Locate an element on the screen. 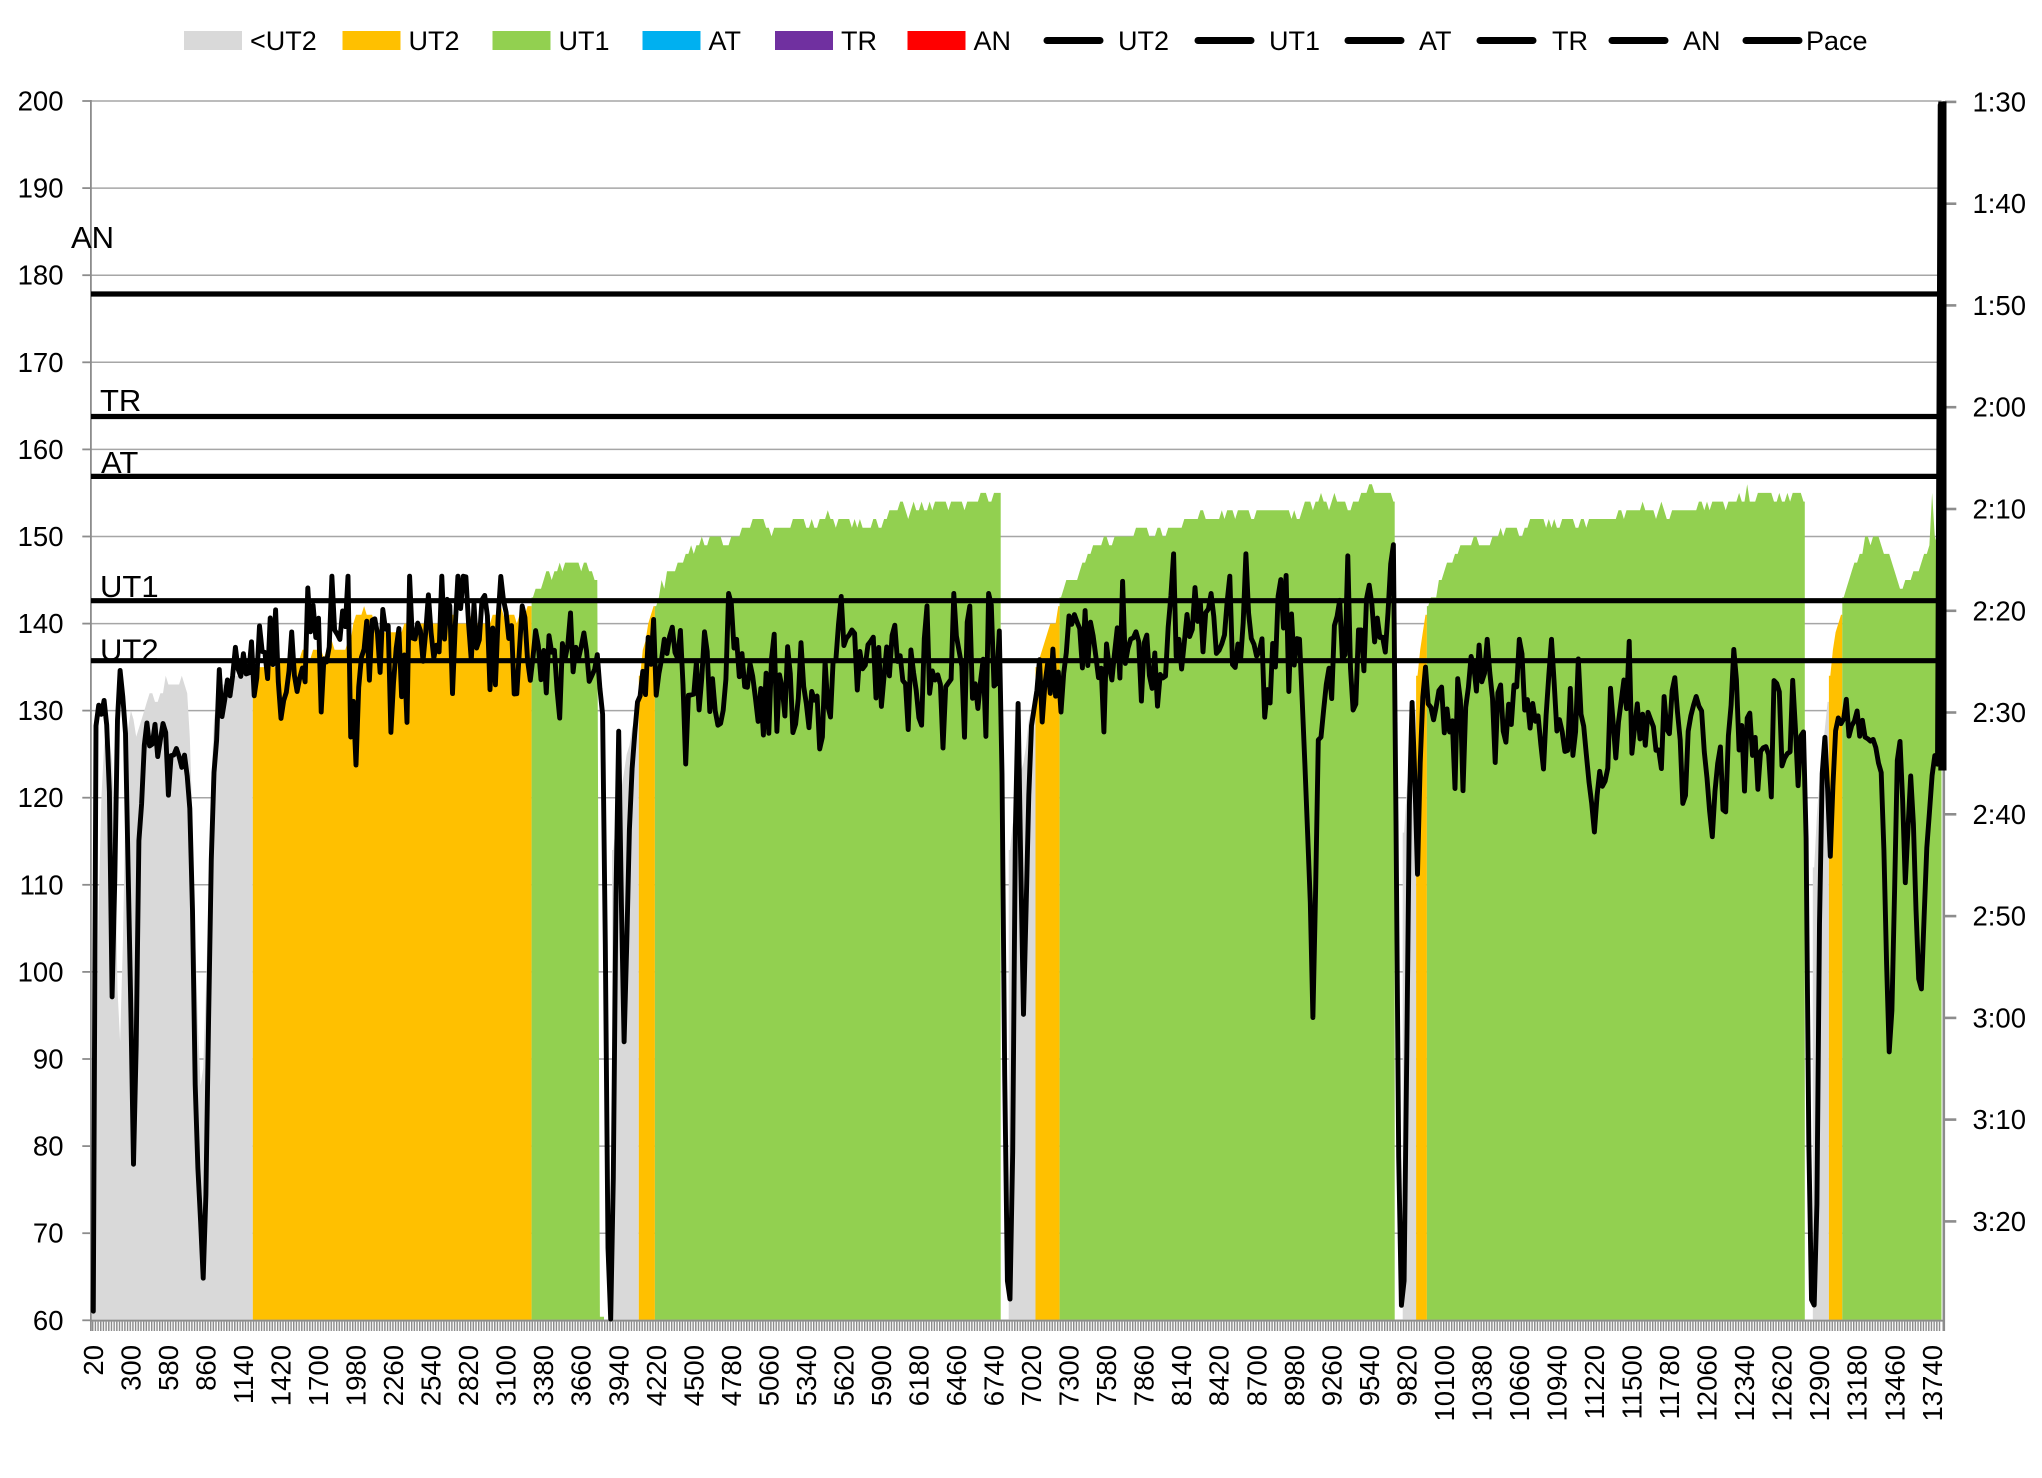 The width and height of the screenshot is (2042, 1478). svg-text: 1420 is located at coordinates (281, 1375).